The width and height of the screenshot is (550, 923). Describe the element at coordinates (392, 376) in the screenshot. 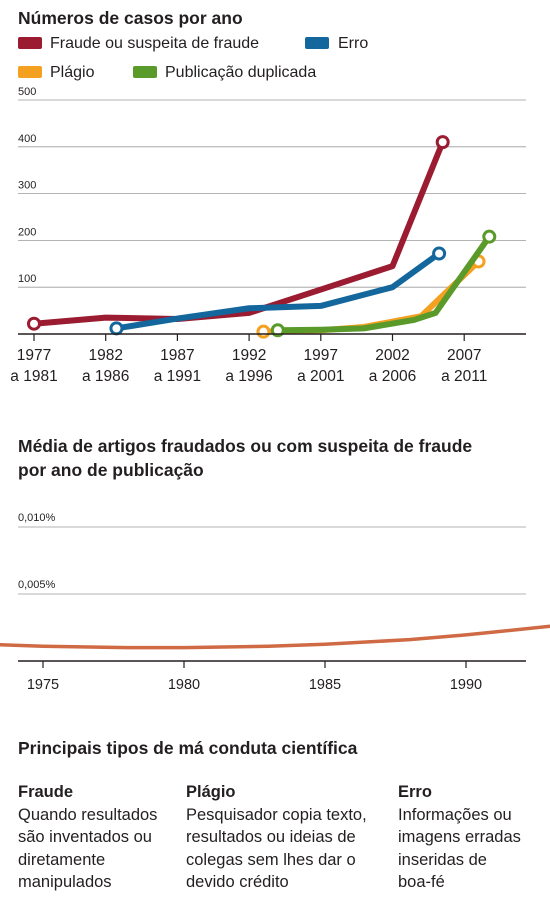

I see `x-tick-label: a 2006` at that location.